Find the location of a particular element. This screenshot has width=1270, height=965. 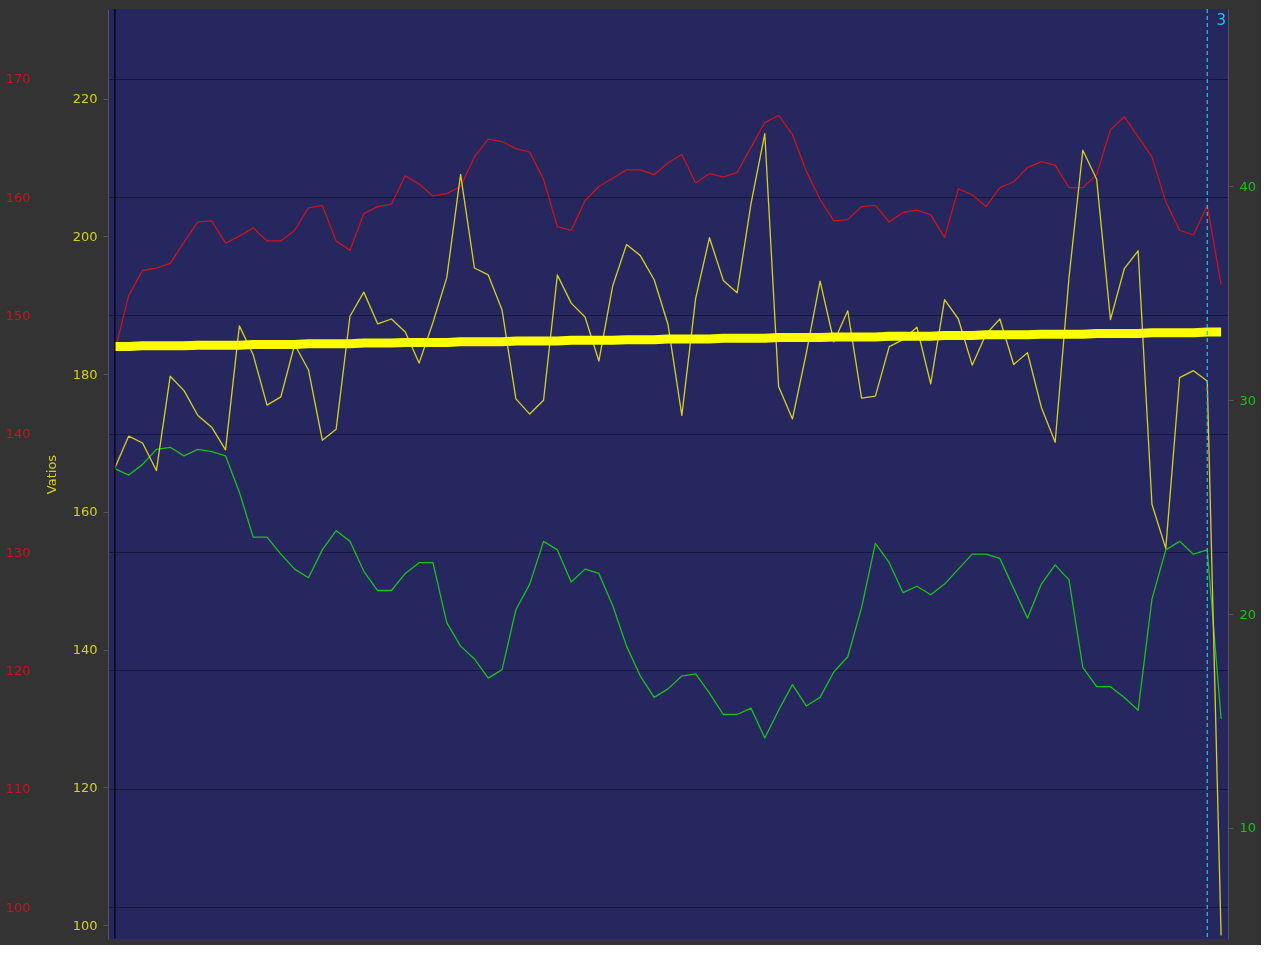

y-tick-label: 160 is located at coordinates (85, 512).